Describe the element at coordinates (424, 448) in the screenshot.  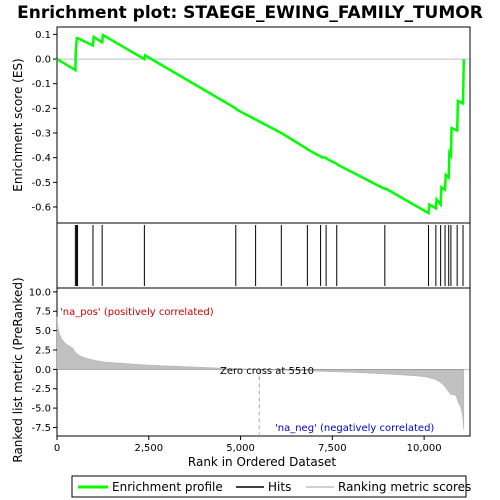
I see `x-tick-label: 10,000` at that location.